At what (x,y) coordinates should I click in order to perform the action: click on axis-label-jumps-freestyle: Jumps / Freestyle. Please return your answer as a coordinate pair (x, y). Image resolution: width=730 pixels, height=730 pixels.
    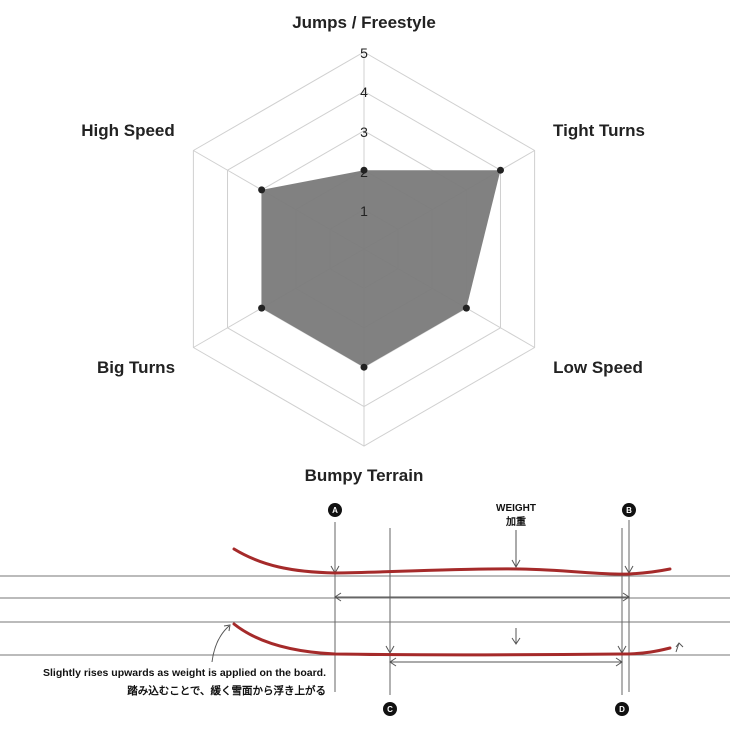
    Looking at the image, I should click on (364, 22).